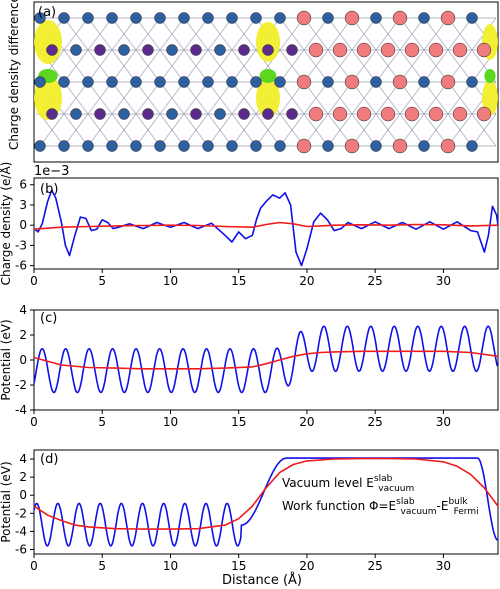  I want to click on series-red-potential-c, so click(266, 360).